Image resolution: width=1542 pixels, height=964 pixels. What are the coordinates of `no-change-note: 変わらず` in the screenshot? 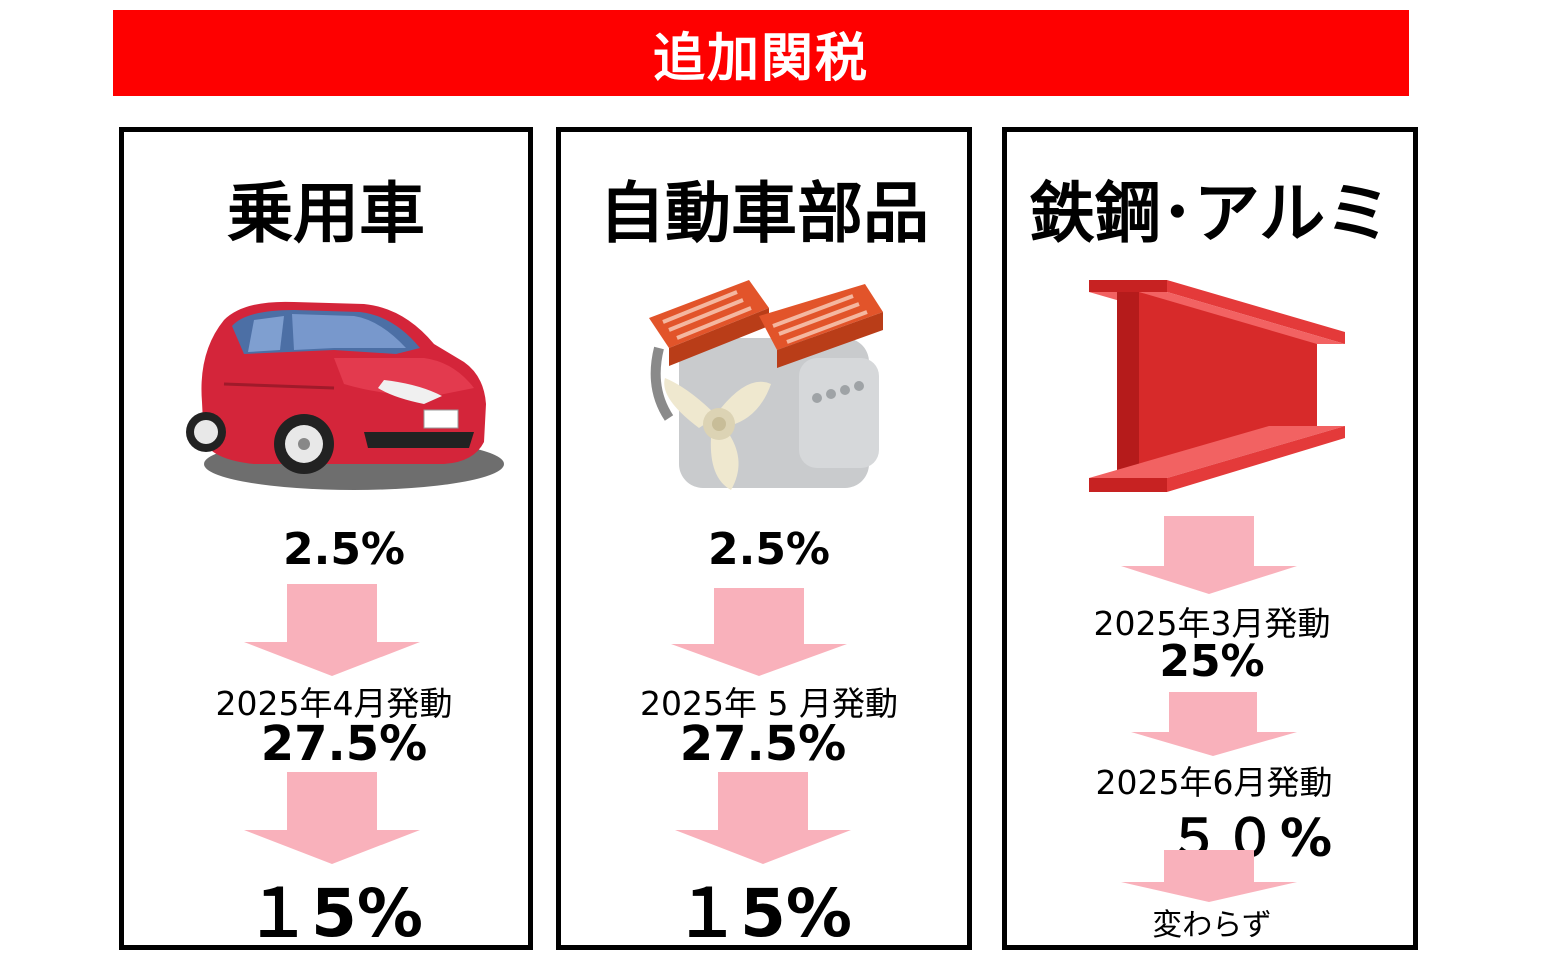 It's located at (1212, 925).